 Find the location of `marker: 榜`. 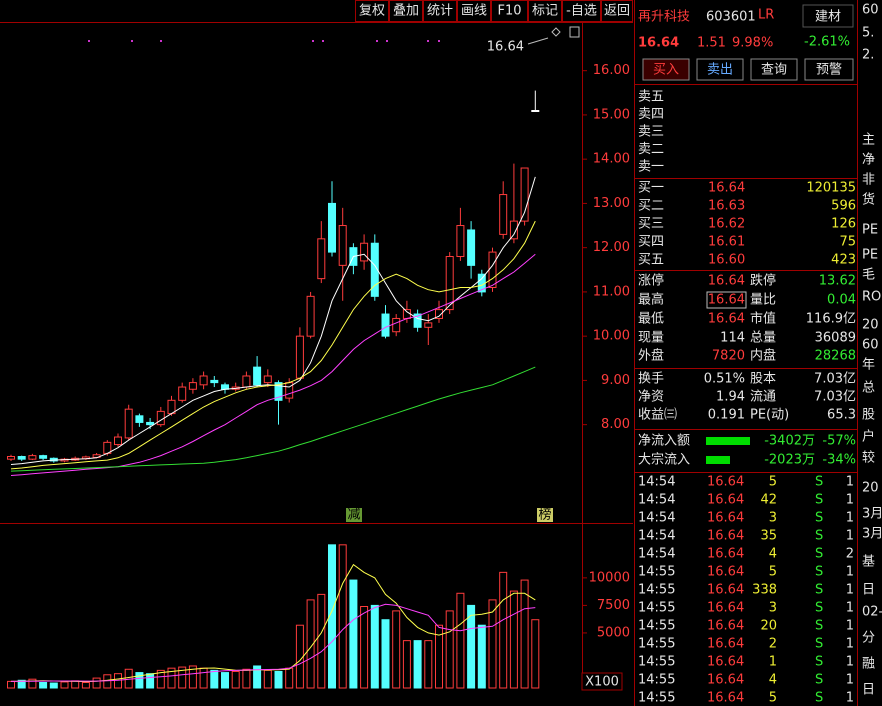

marker: 榜 is located at coordinates (544, 515).